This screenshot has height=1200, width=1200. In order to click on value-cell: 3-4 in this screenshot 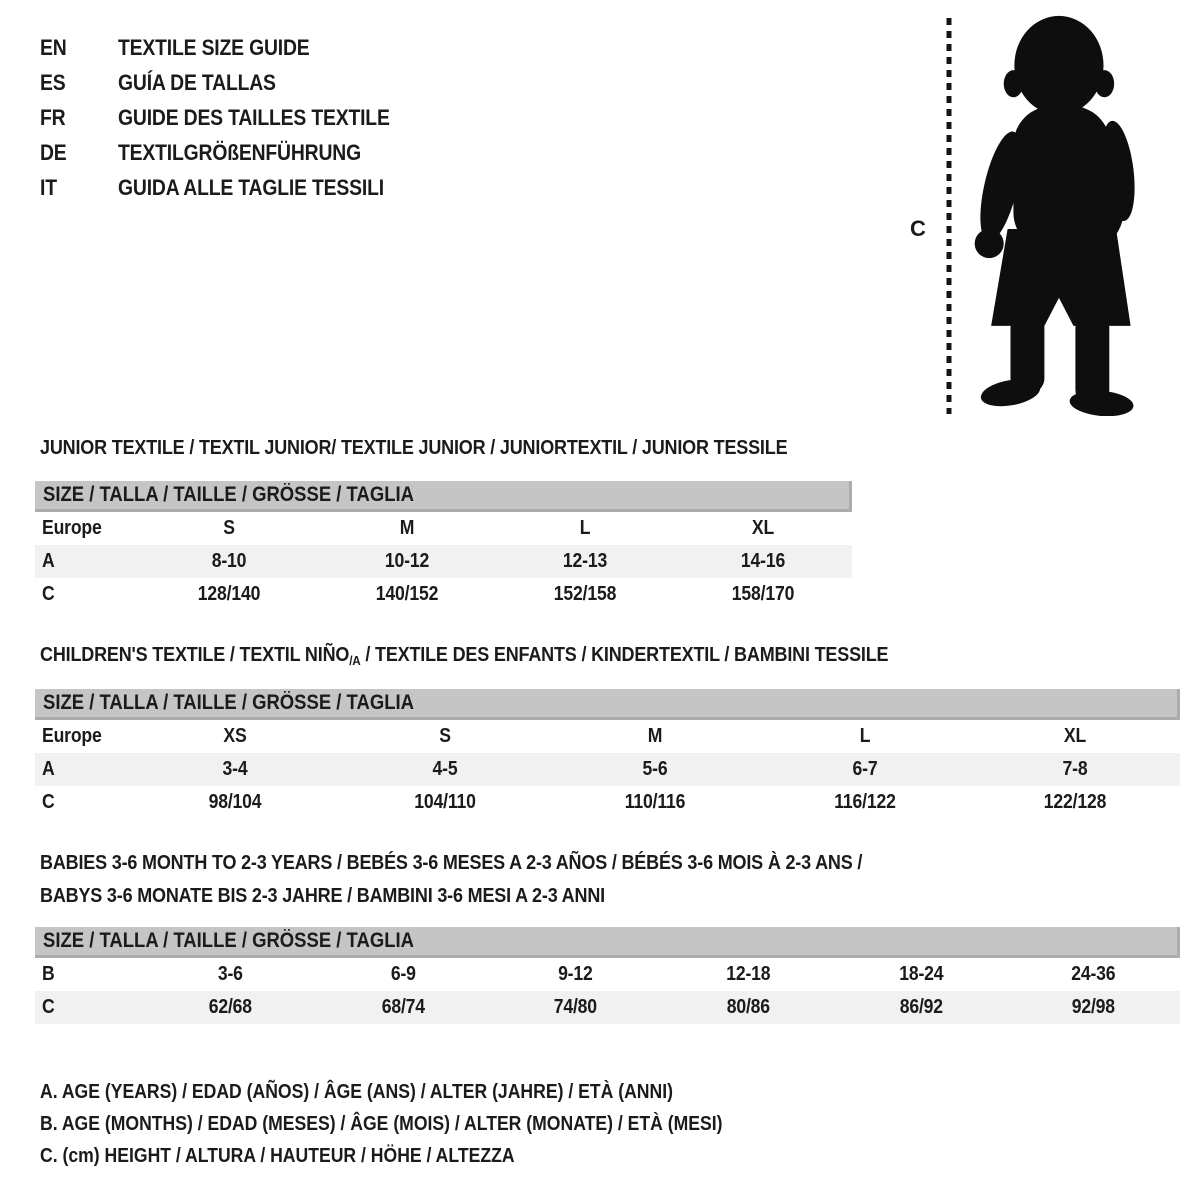, I will do `click(235, 769)`.